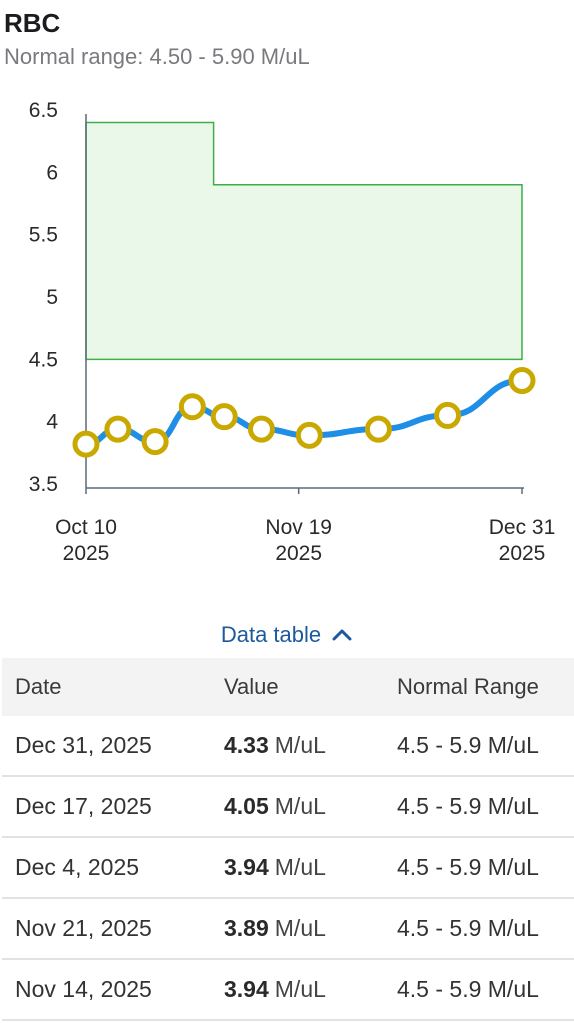 This screenshot has width=574, height=1023. I want to click on table-header: Date Value Normal Range, so click(288, 687).